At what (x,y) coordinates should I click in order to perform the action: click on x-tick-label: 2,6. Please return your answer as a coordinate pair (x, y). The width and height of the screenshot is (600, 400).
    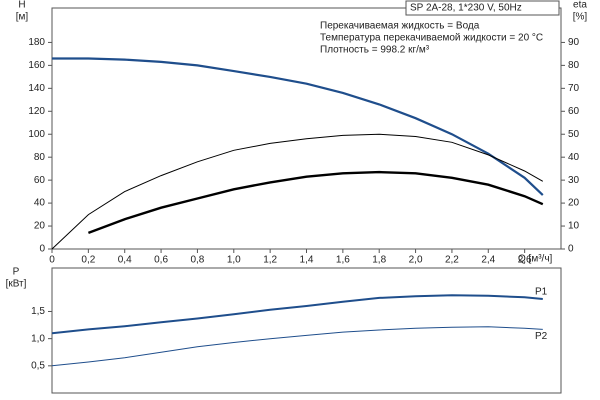
    Looking at the image, I should click on (525, 260).